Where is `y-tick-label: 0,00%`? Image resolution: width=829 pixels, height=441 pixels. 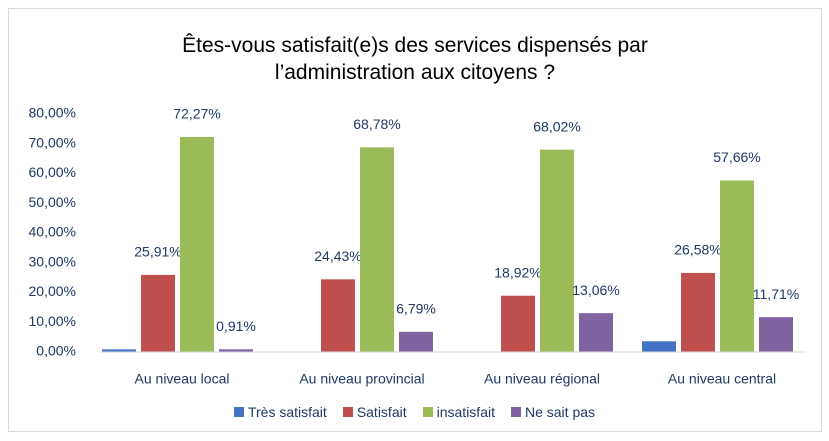 y-tick-label: 0,00% is located at coordinates (56, 351).